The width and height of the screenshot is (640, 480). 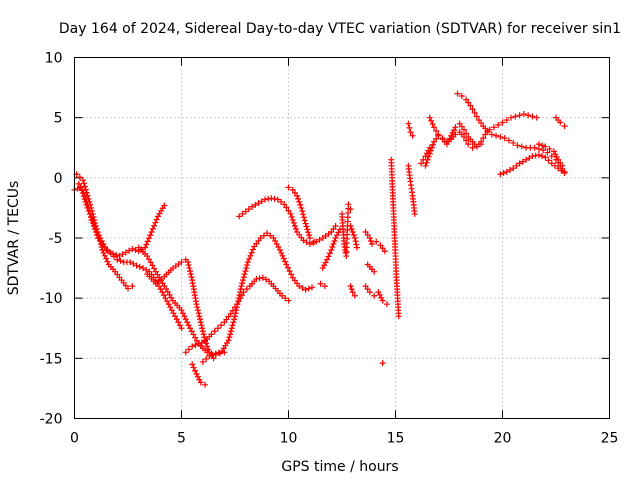 What do you see at coordinates (56, 239) in the screenshot?
I see `y-tick-label: -5` at bounding box center [56, 239].